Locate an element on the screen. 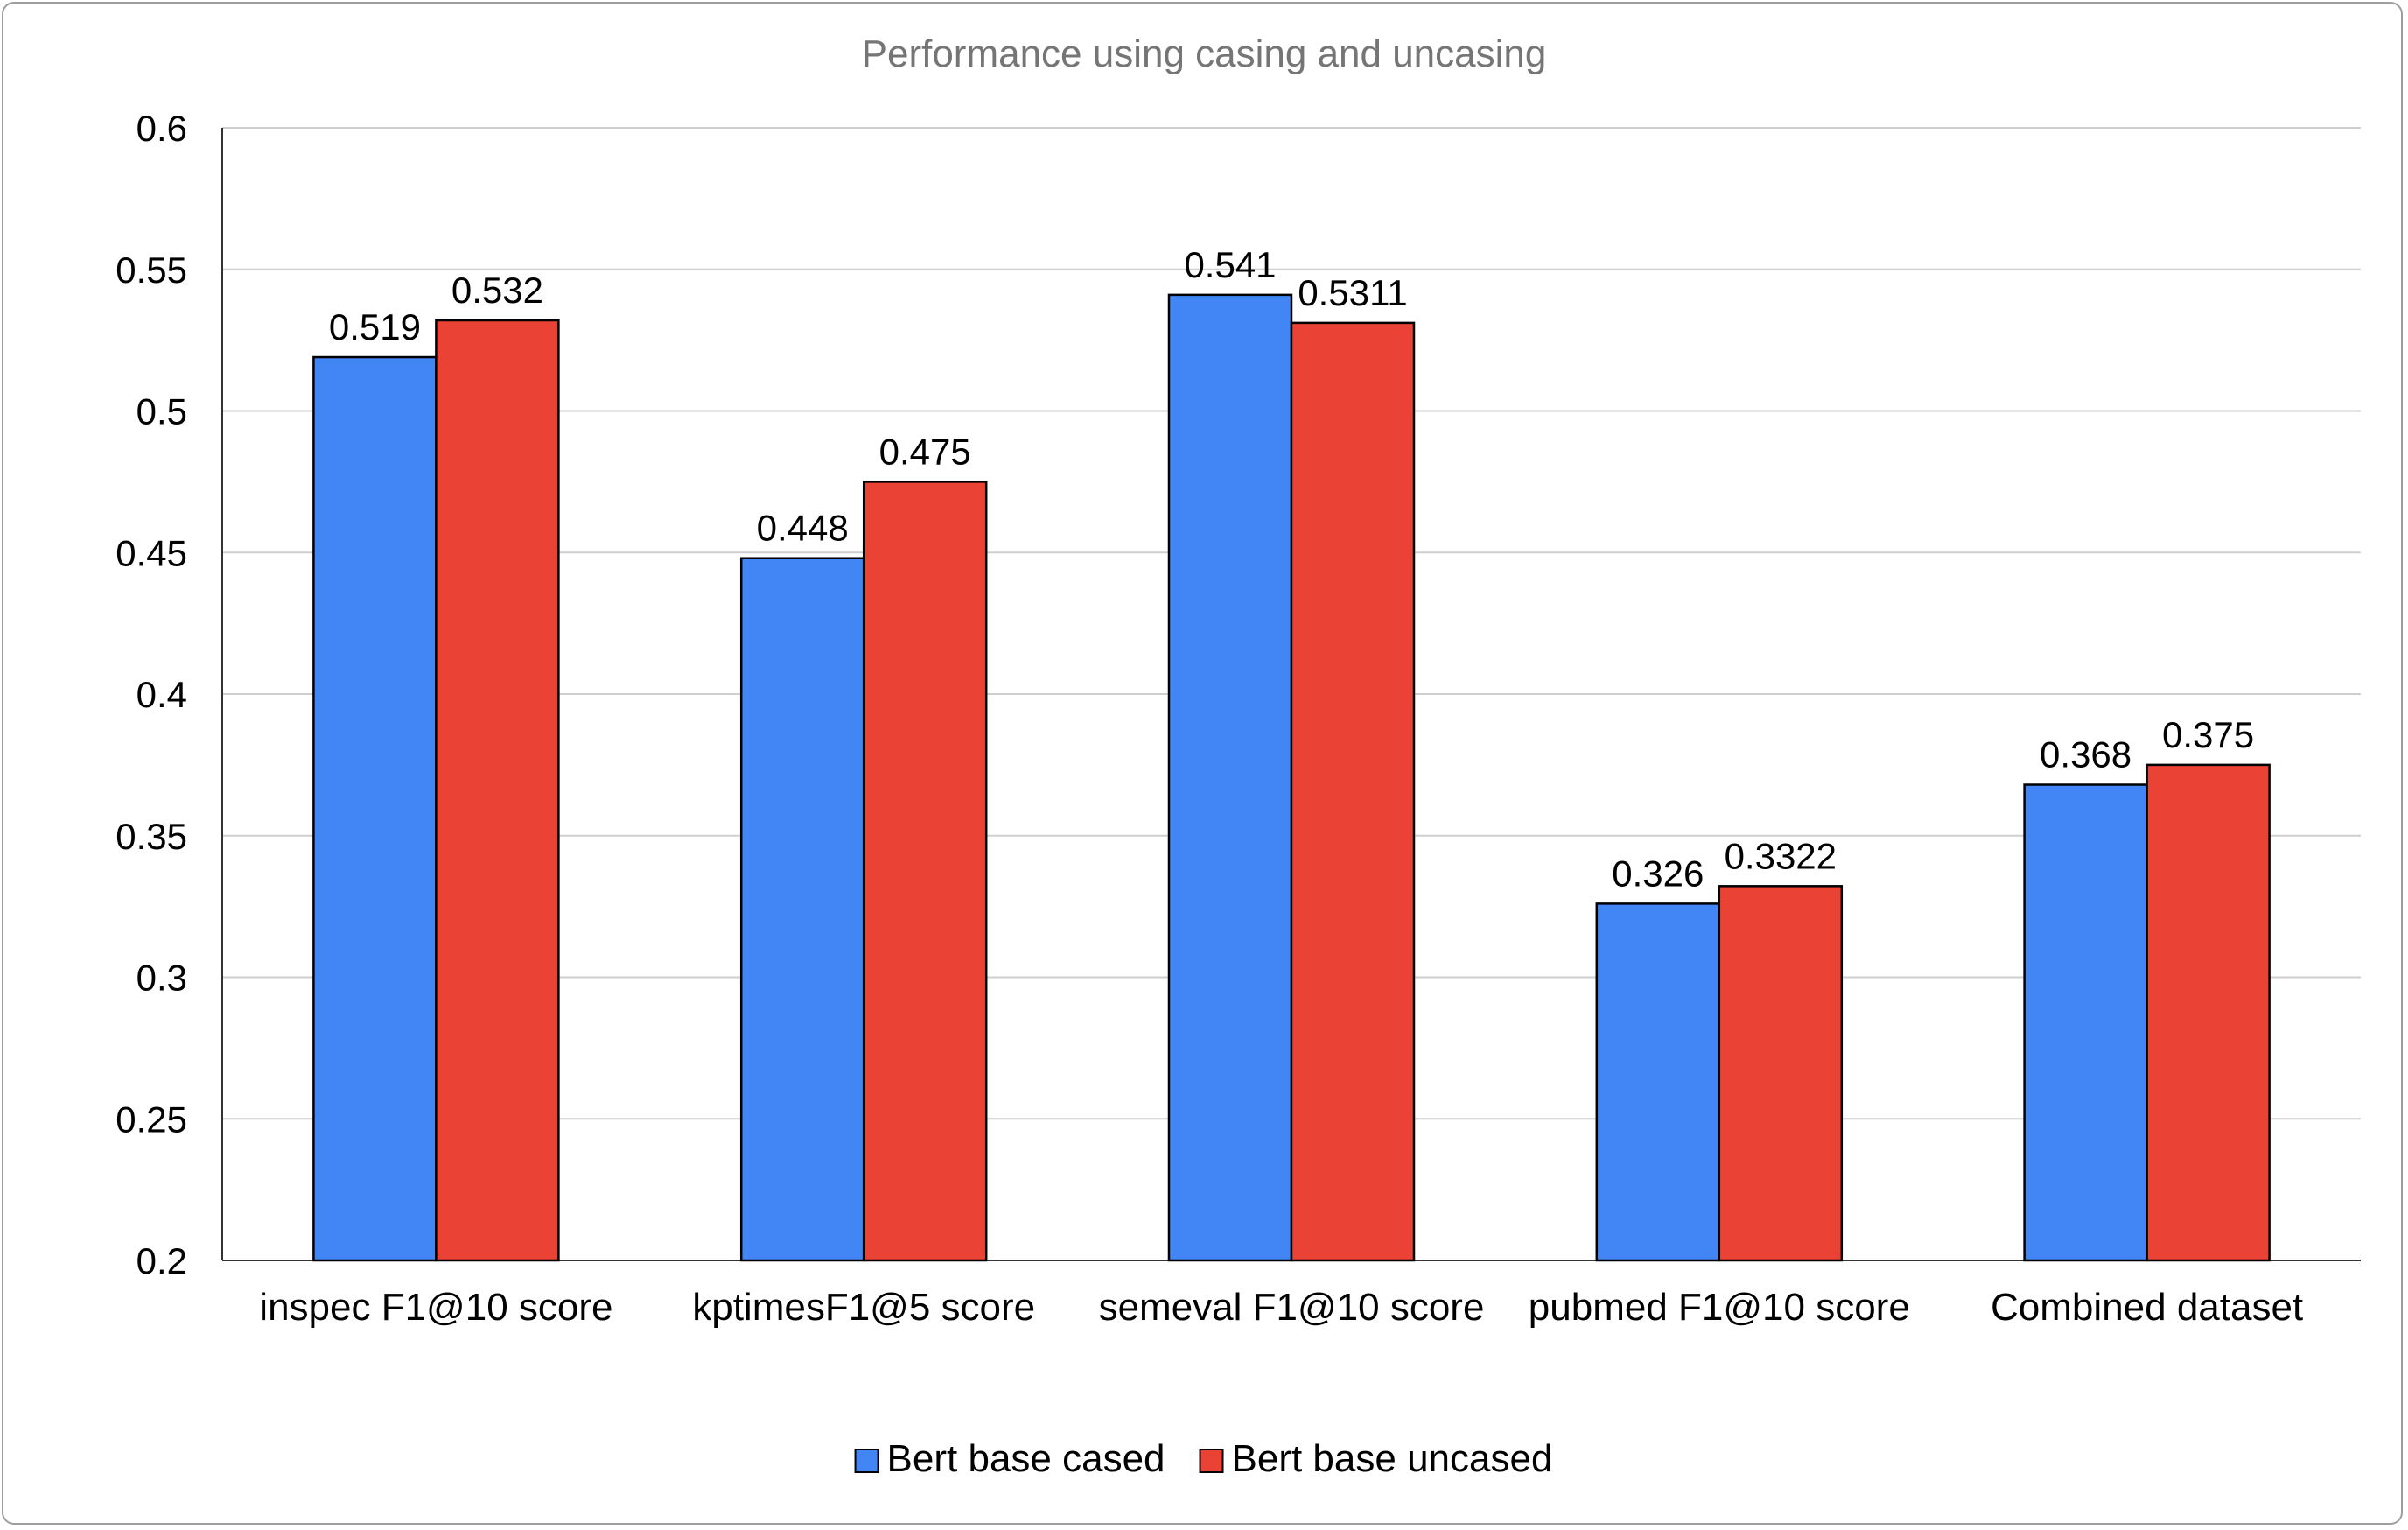  chart-title: Performance using casing and uncasing is located at coordinates (1204, 53).